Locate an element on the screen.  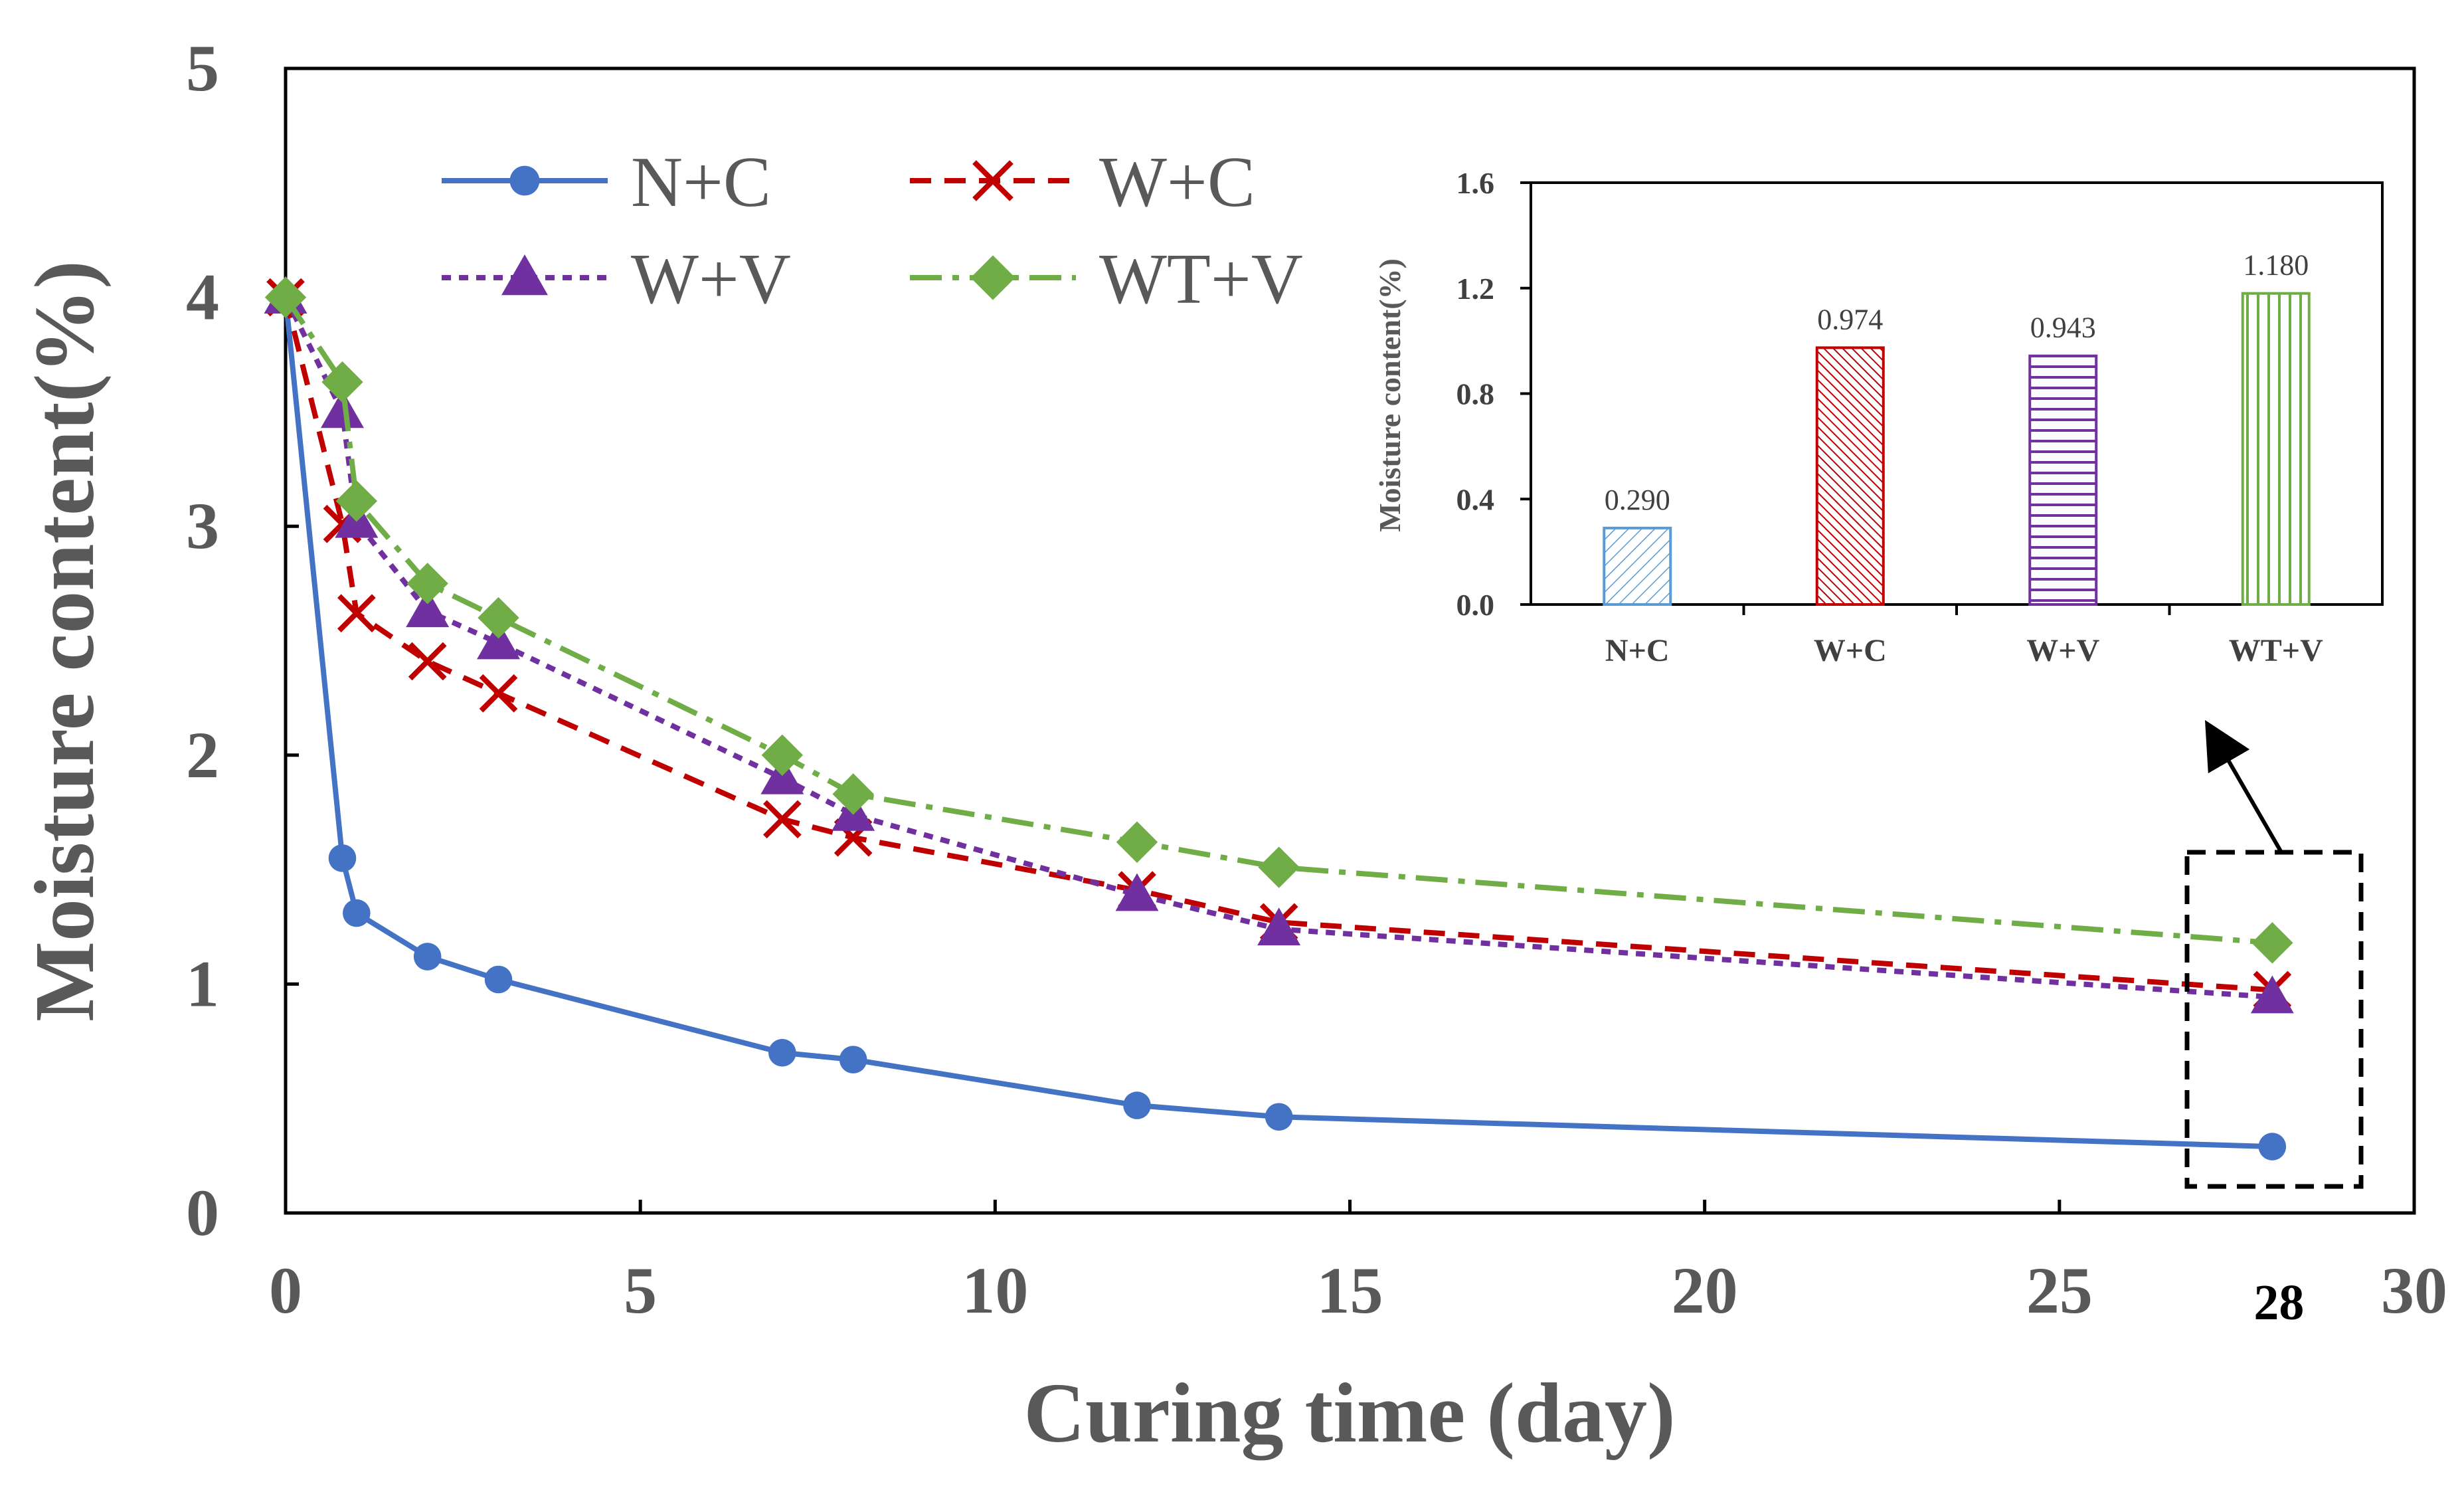
inset-category-label: WT+V is located at coordinates (2276, 650).